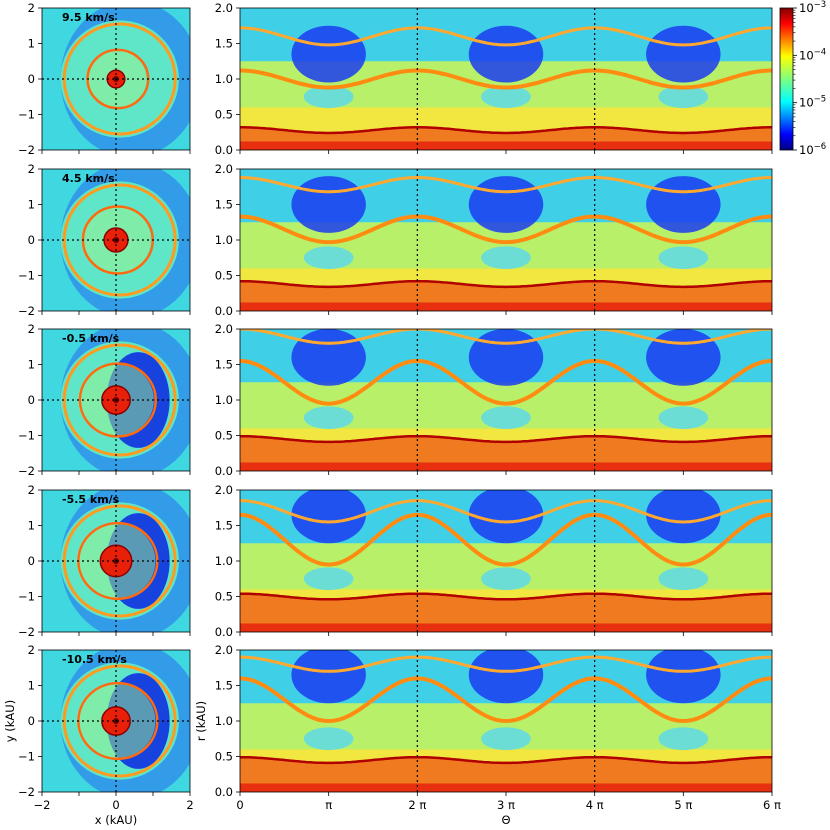 Image resolution: width=830 pixels, height=830 pixels. What do you see at coordinates (506, 774) in the screenshot?
I see `inner-region` at bounding box center [506, 774].